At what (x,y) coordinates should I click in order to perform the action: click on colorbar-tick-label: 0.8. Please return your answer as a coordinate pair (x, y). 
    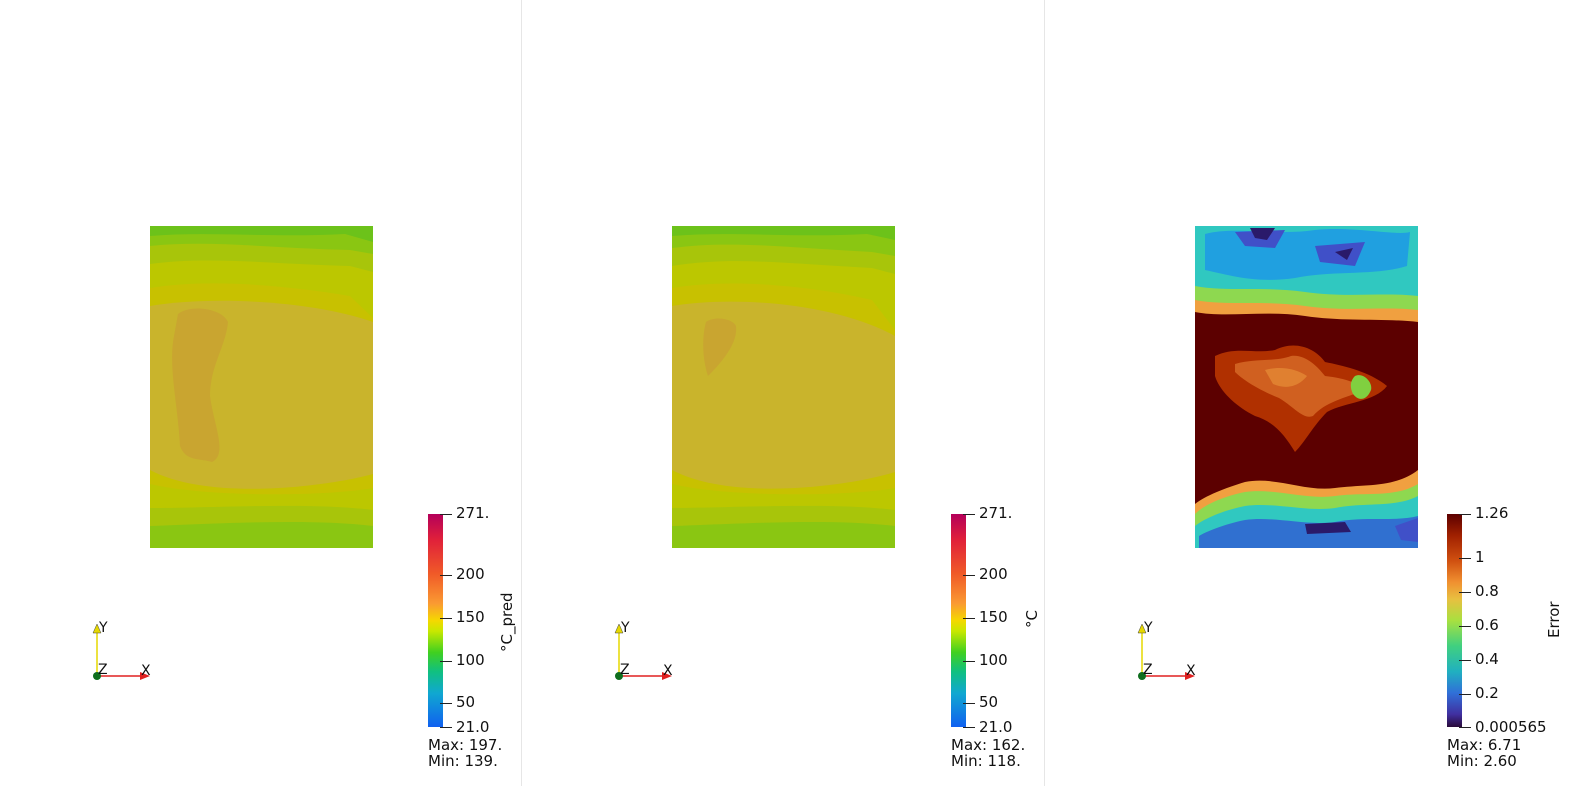
    Looking at the image, I should click on (1487, 591).